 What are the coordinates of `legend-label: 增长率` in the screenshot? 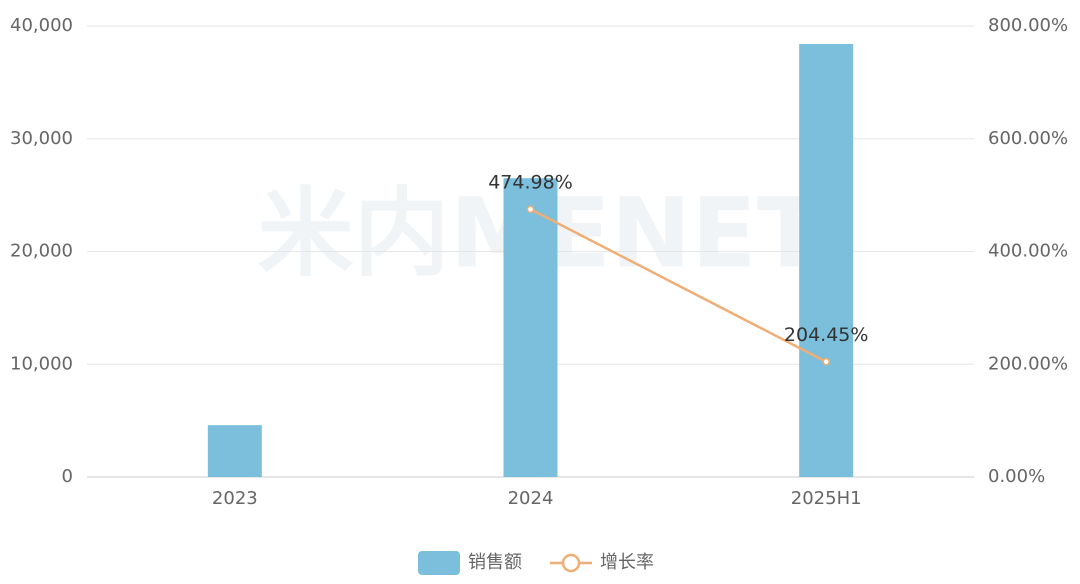 It's located at (627, 562).